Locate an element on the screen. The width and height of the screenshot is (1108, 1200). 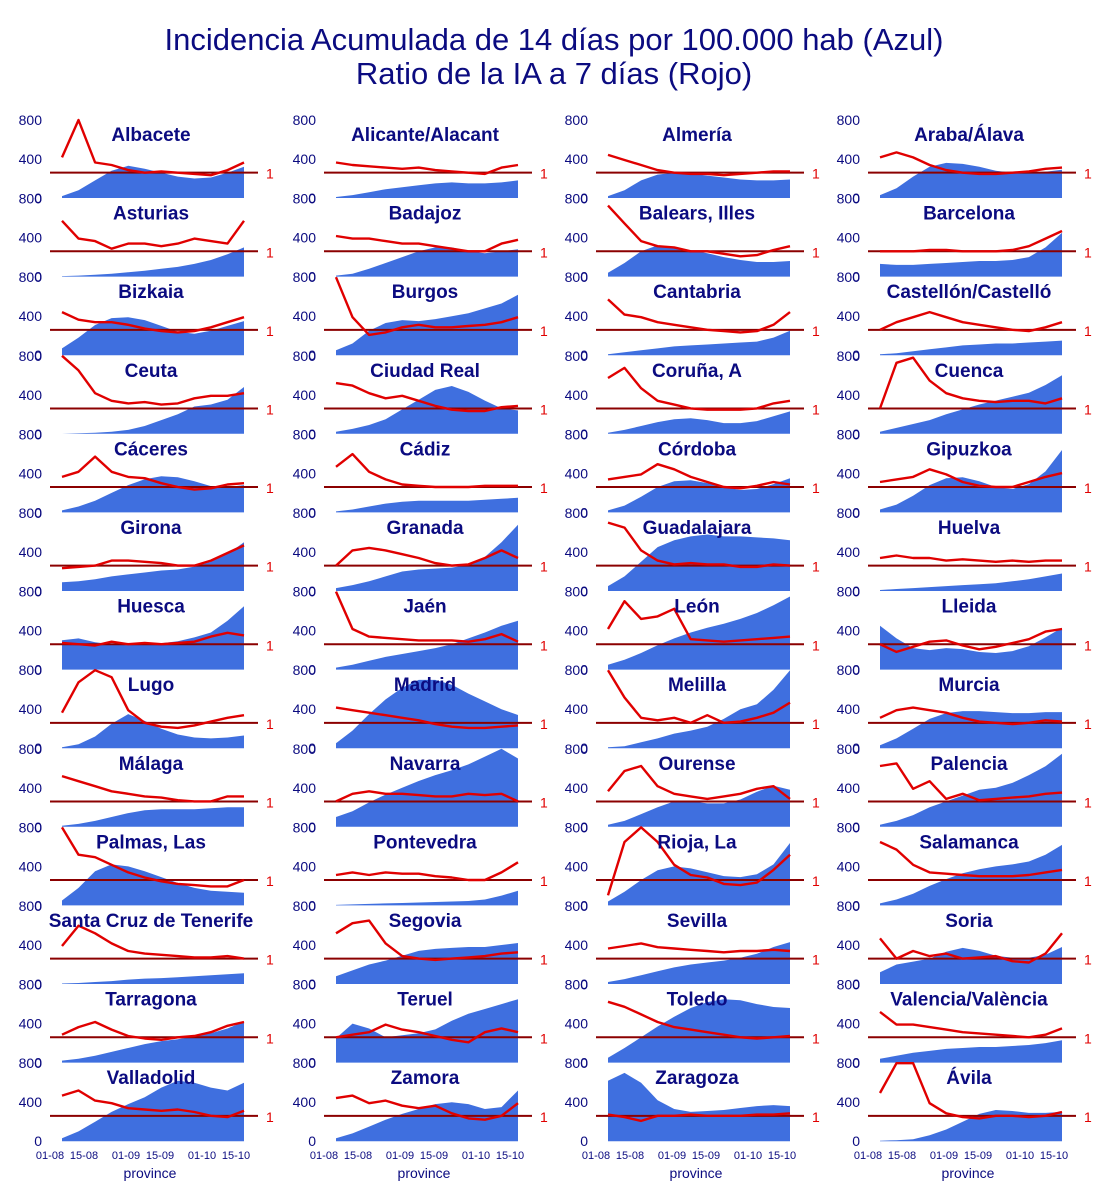
x-tick-label: 01-10 is located at coordinates (1020, 1156).